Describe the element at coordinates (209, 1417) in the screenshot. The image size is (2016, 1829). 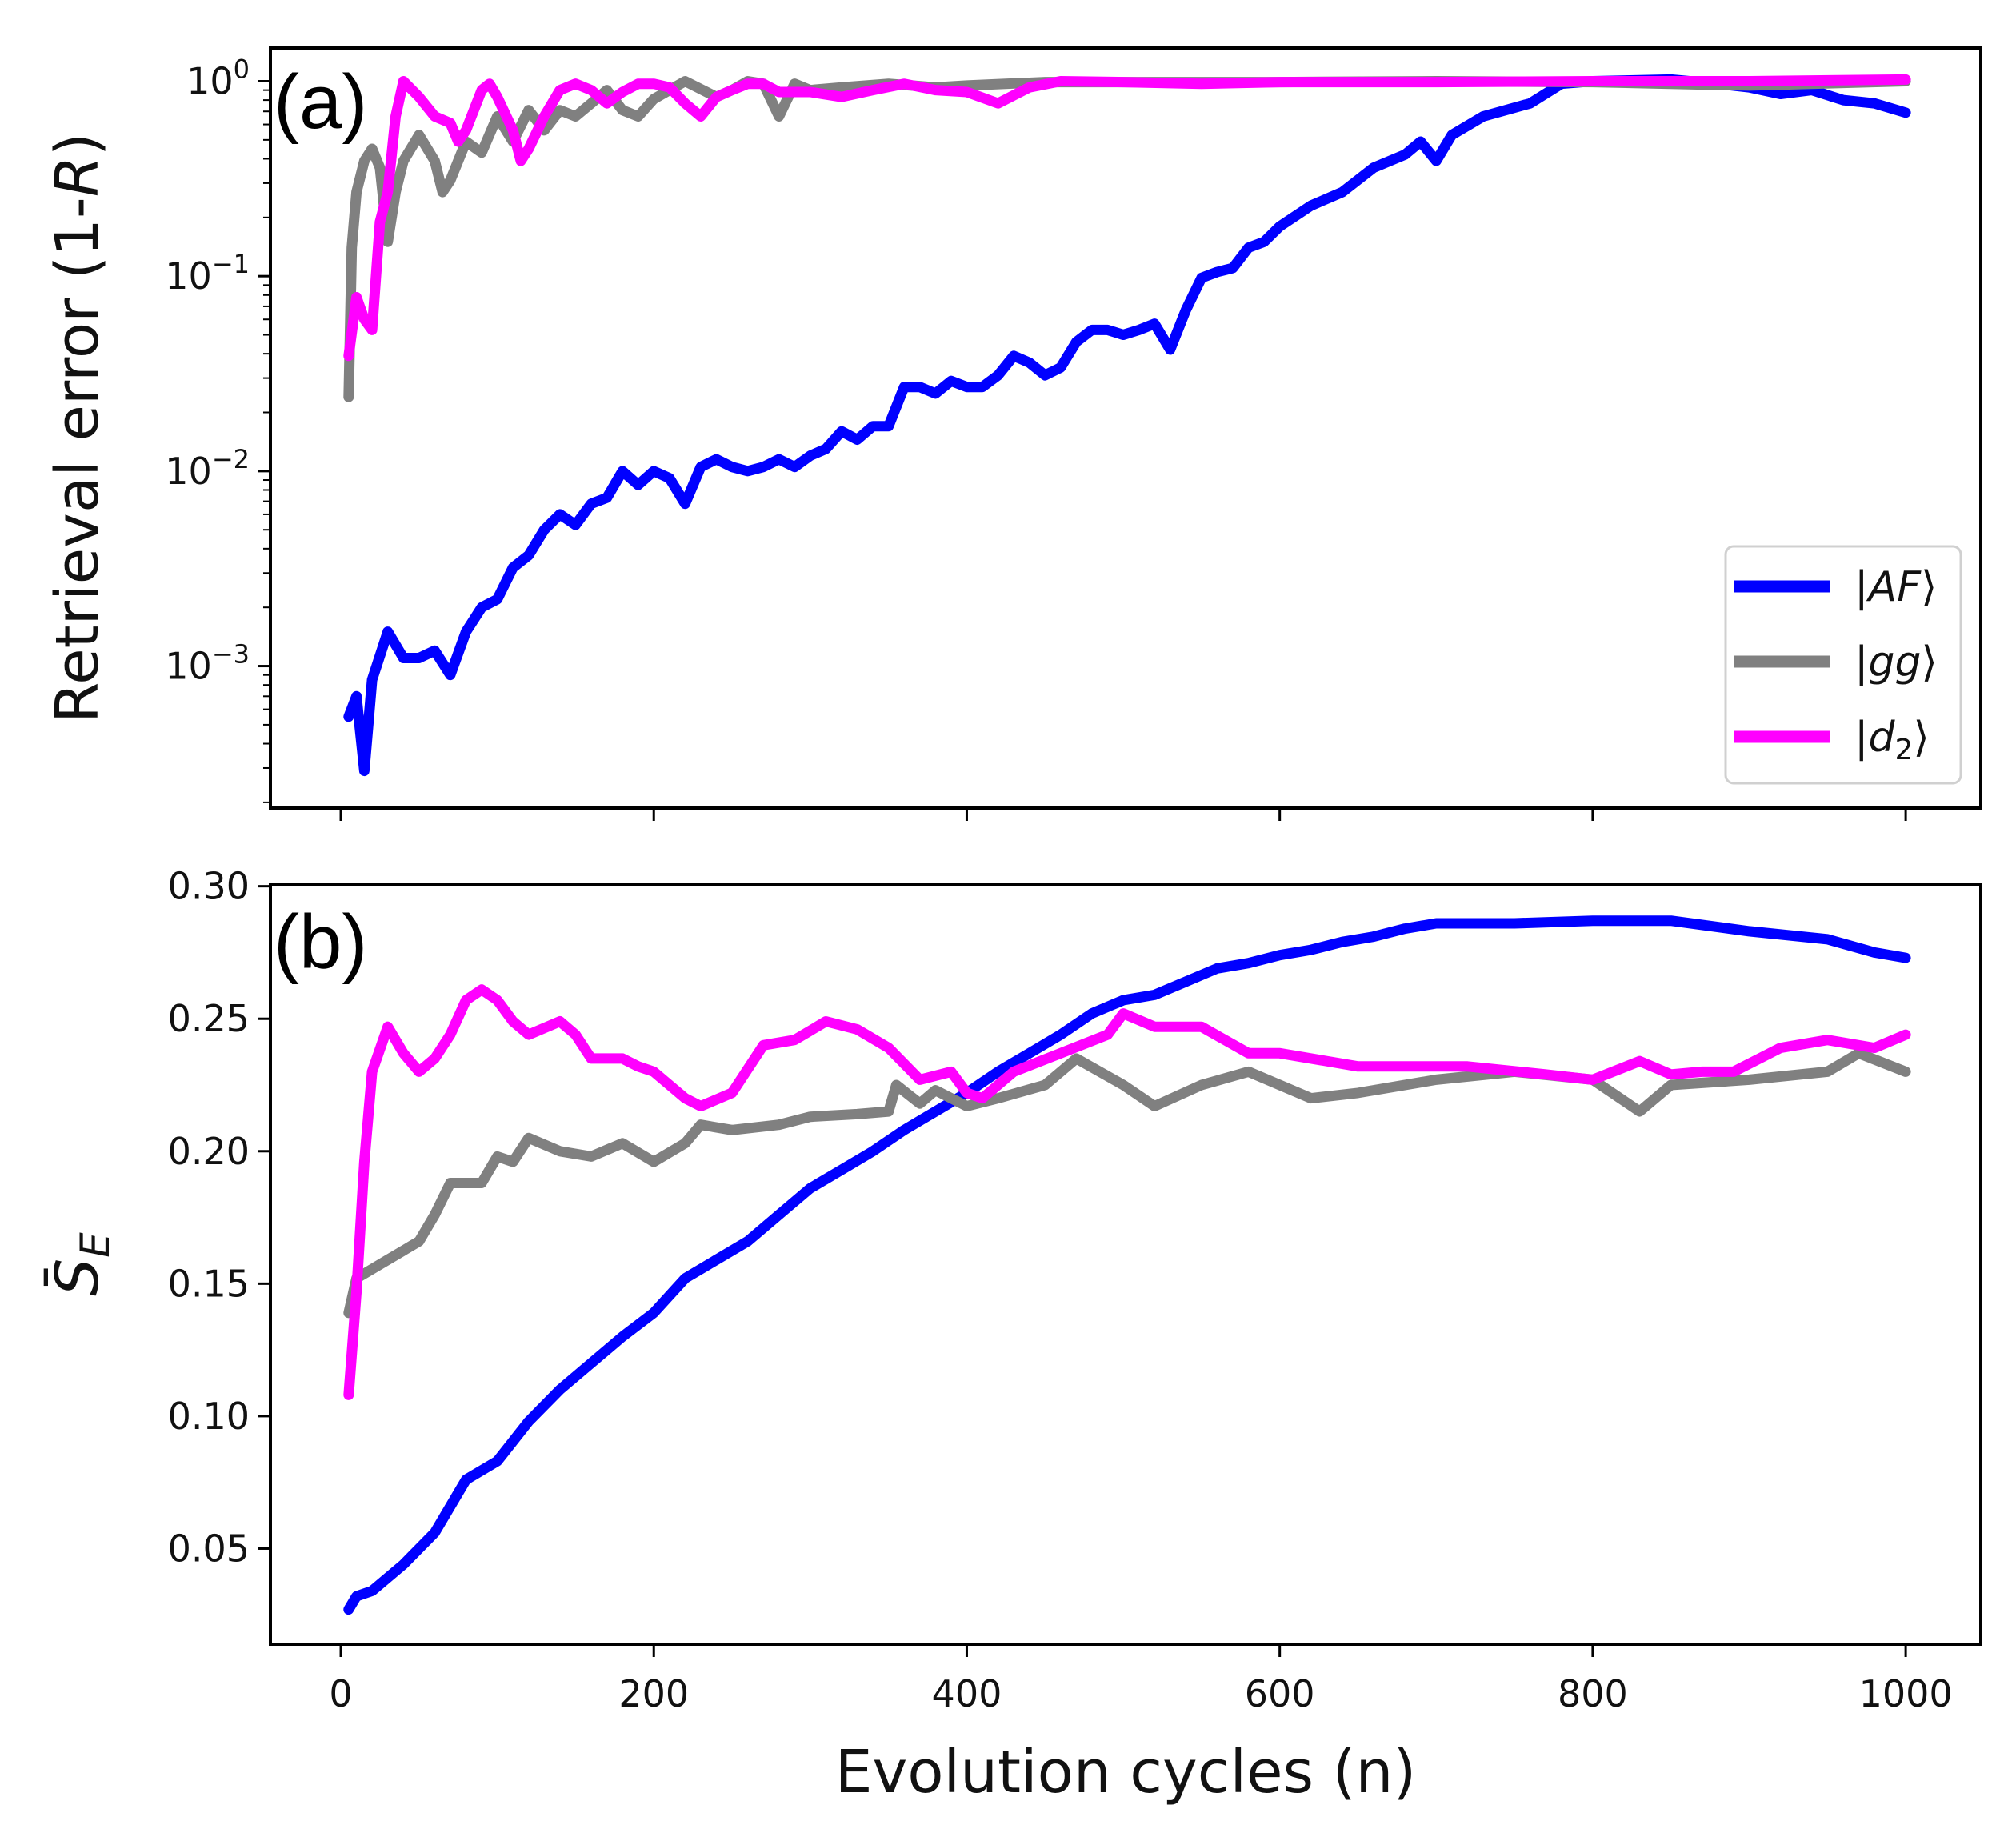
I see `y-tick-label: 0.10` at that location.